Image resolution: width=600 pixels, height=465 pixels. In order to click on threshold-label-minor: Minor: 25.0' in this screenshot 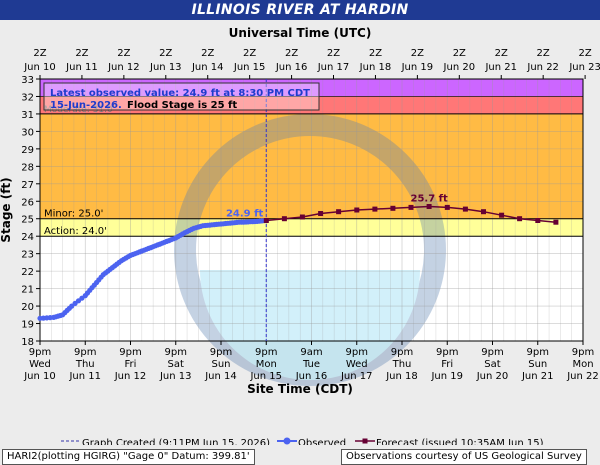, I will do `click(73, 214)`.